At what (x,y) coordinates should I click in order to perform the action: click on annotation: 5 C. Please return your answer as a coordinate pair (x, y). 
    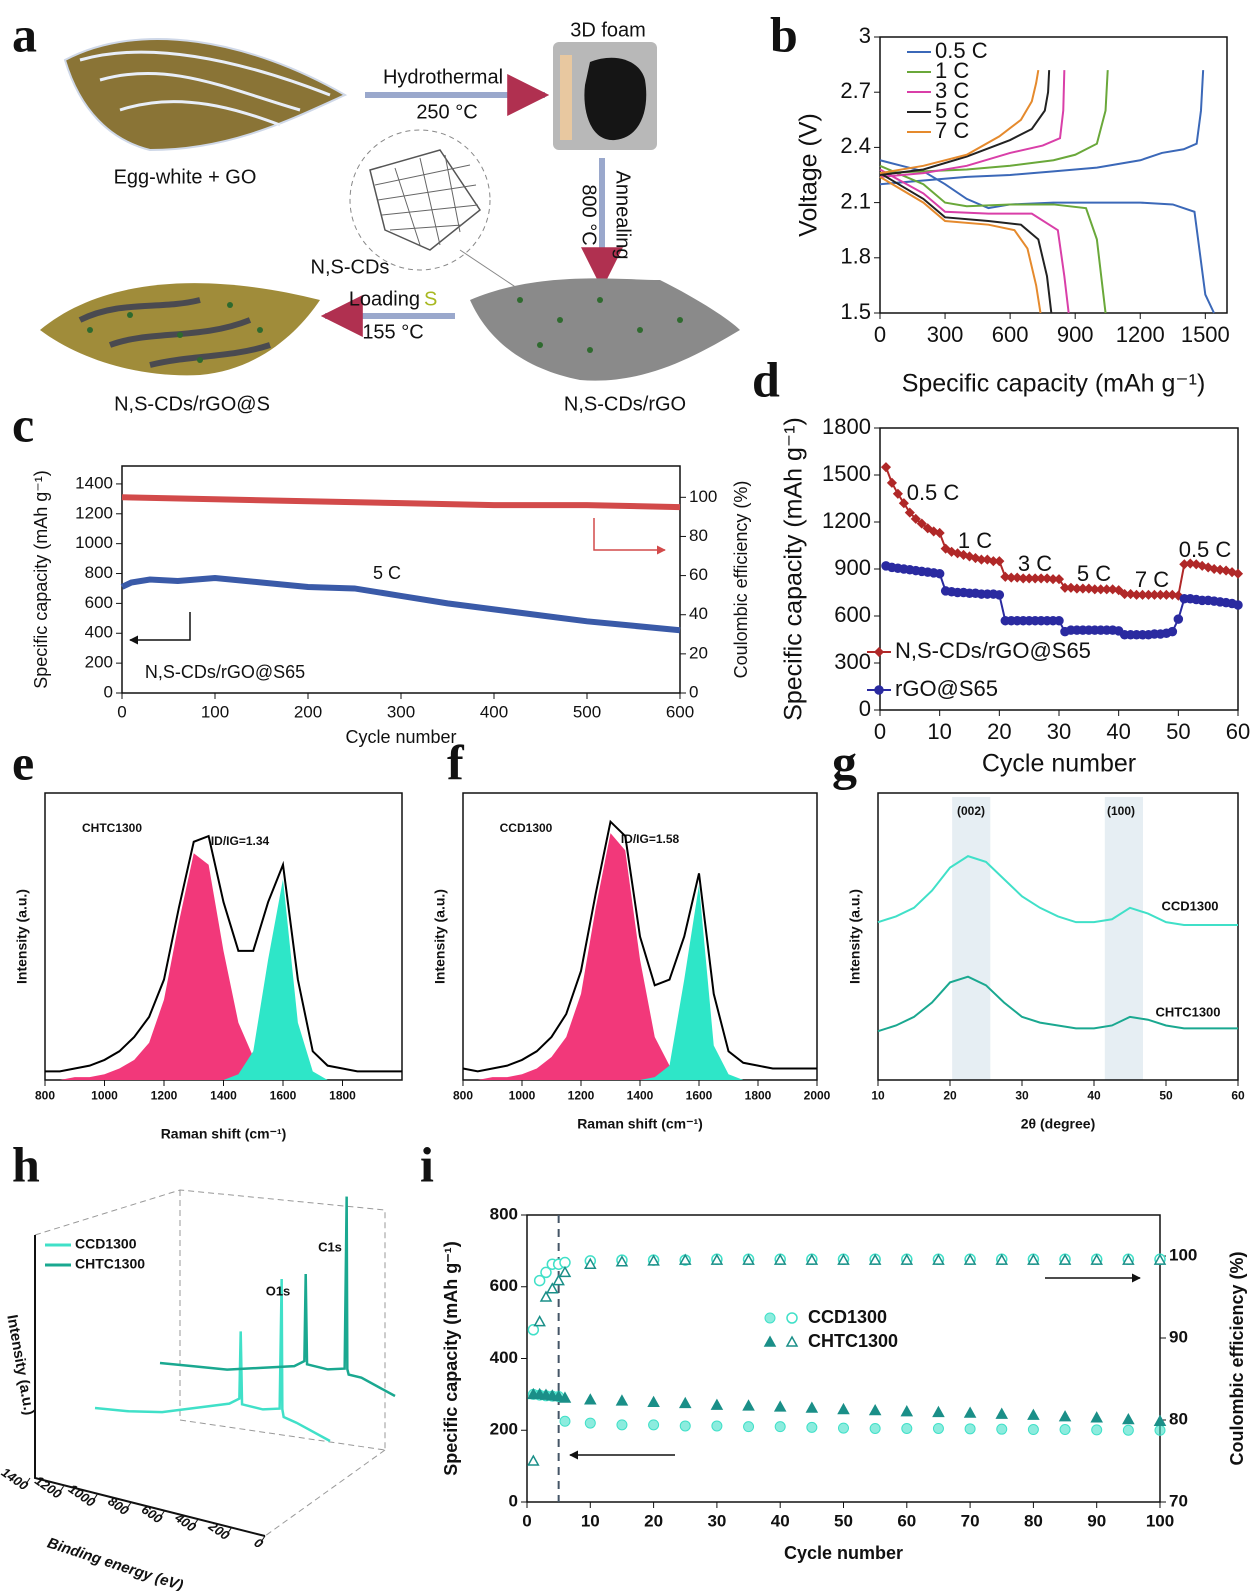
    Looking at the image, I should click on (1094, 573).